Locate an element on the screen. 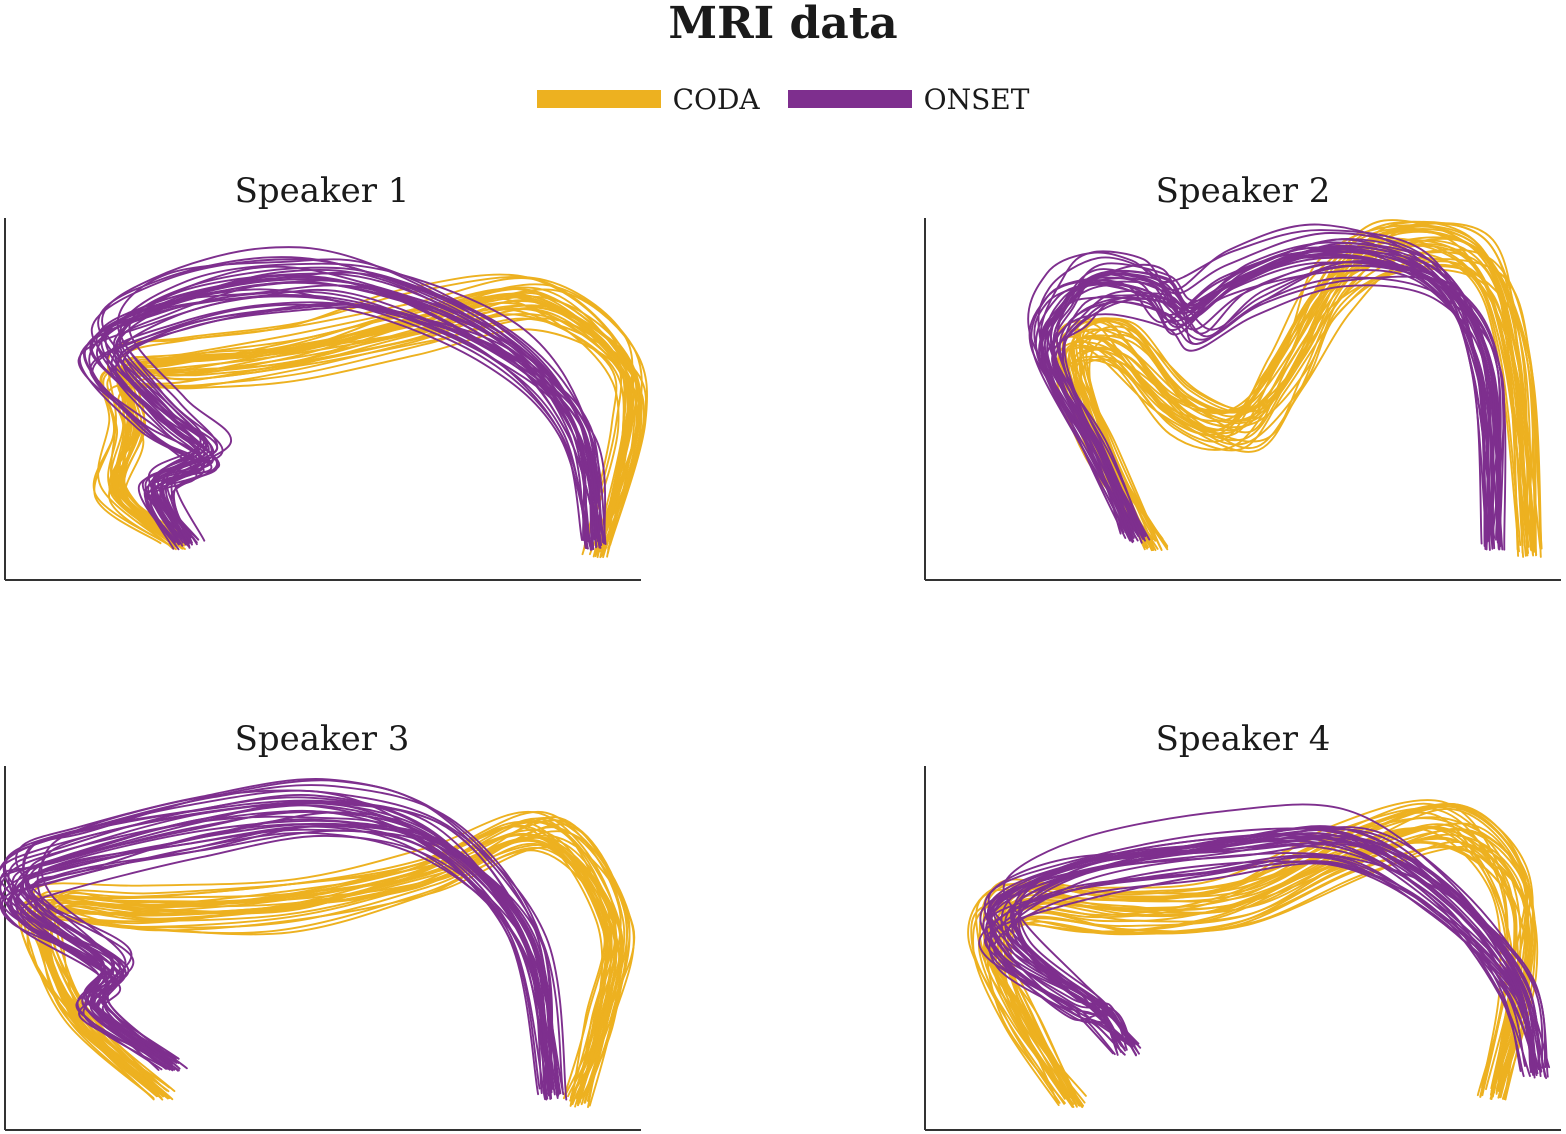  panel-speaker-2: Speaker 2 is located at coordinates (1242, 376).